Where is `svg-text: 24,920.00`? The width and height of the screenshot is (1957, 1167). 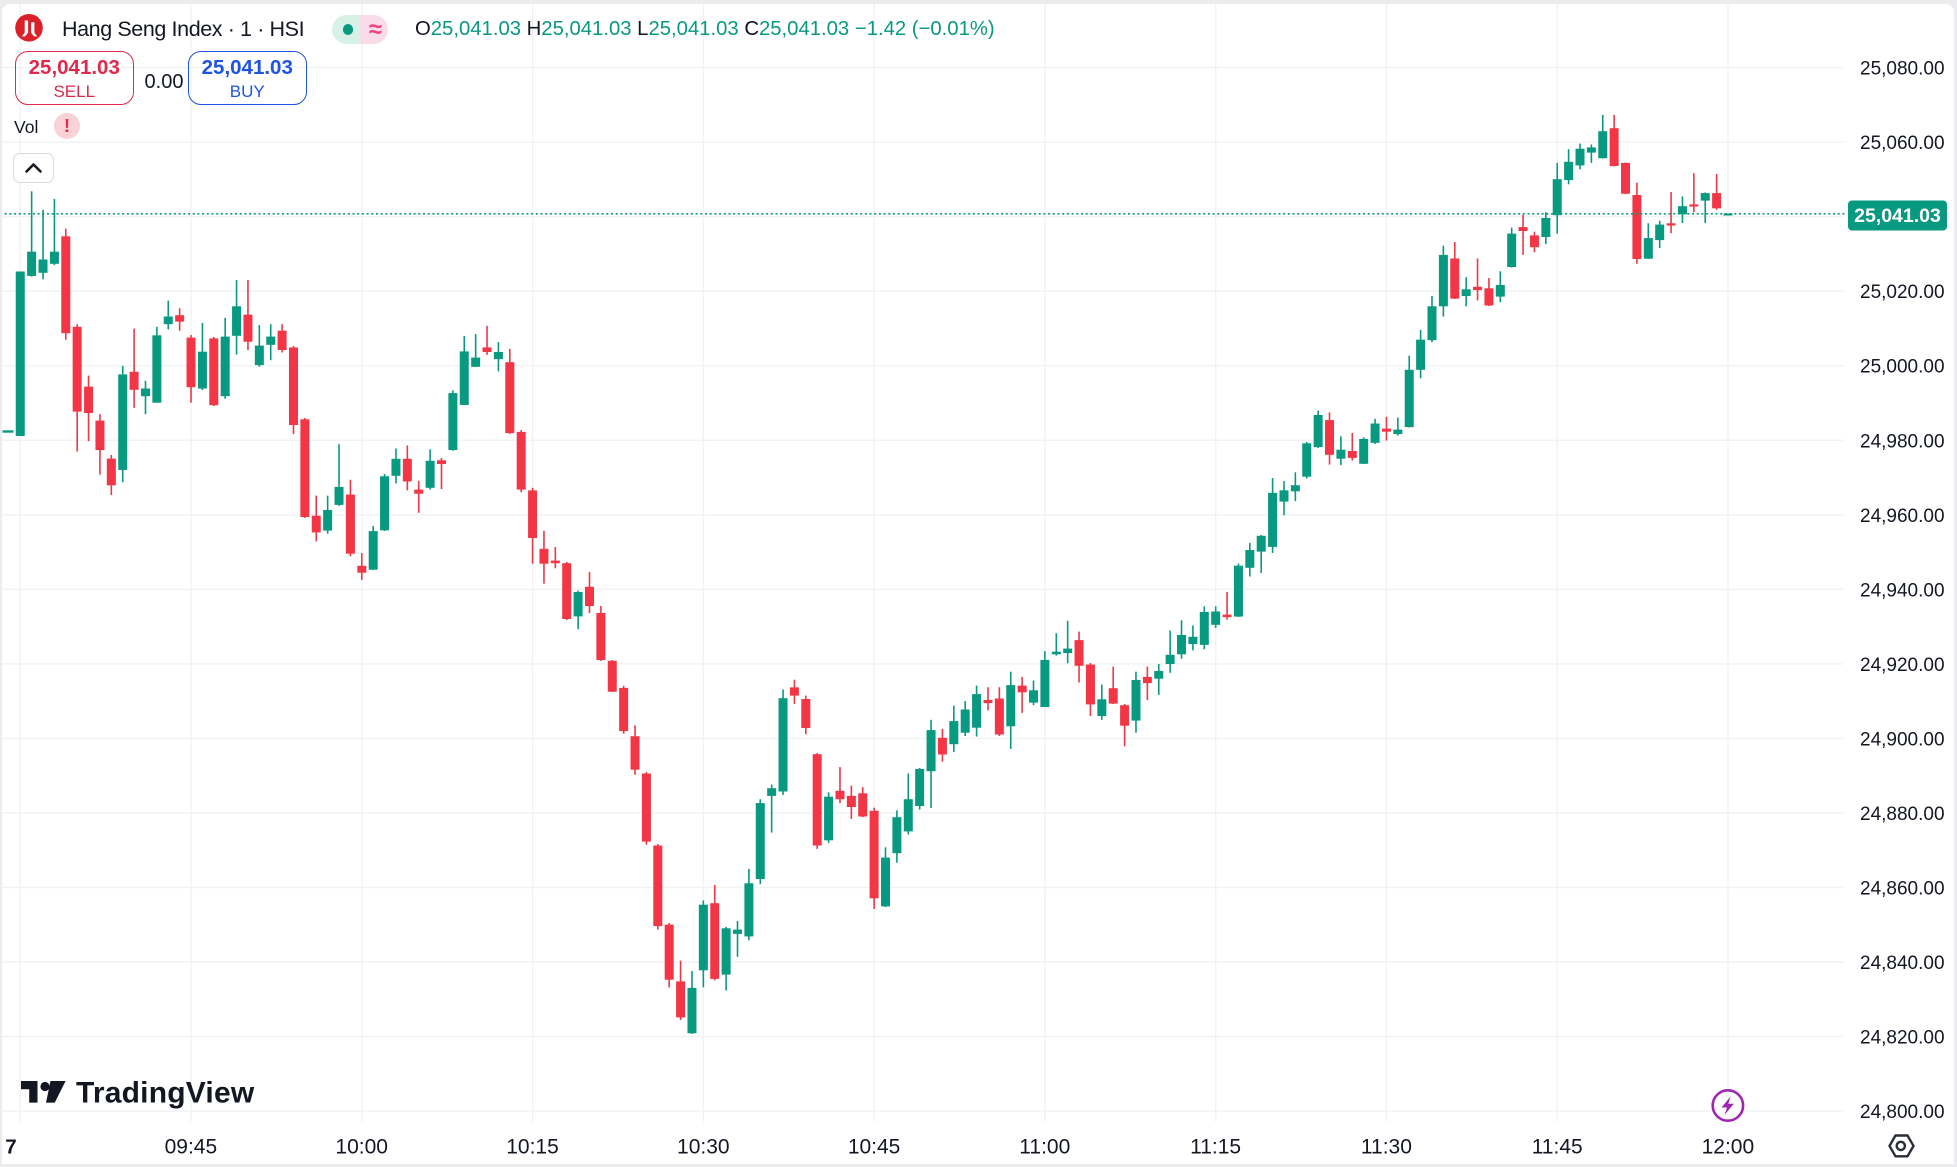 svg-text: 24,920.00 is located at coordinates (1902, 665).